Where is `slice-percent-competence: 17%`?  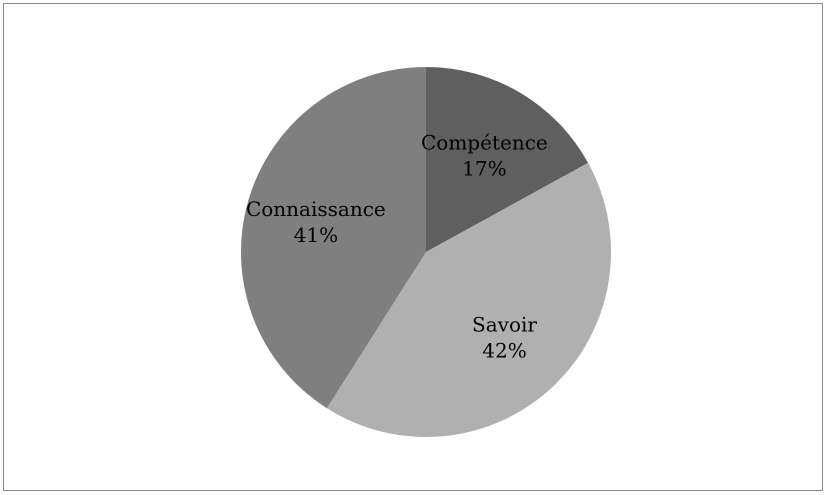
slice-percent-competence: 17% is located at coordinates (484, 168).